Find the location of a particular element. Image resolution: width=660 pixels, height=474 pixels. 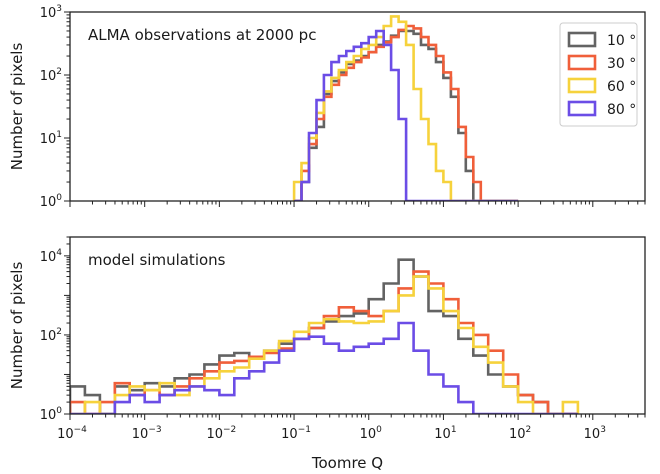

legend: 10 ° 30 ° 60 ° 80 ° is located at coordinates (598, 74).